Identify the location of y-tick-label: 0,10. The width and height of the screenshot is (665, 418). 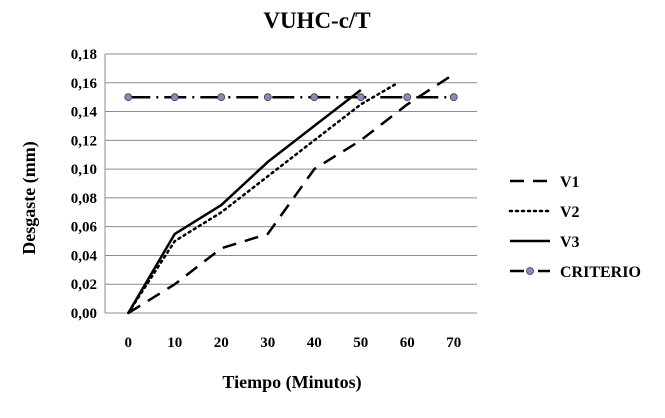
(84, 170).